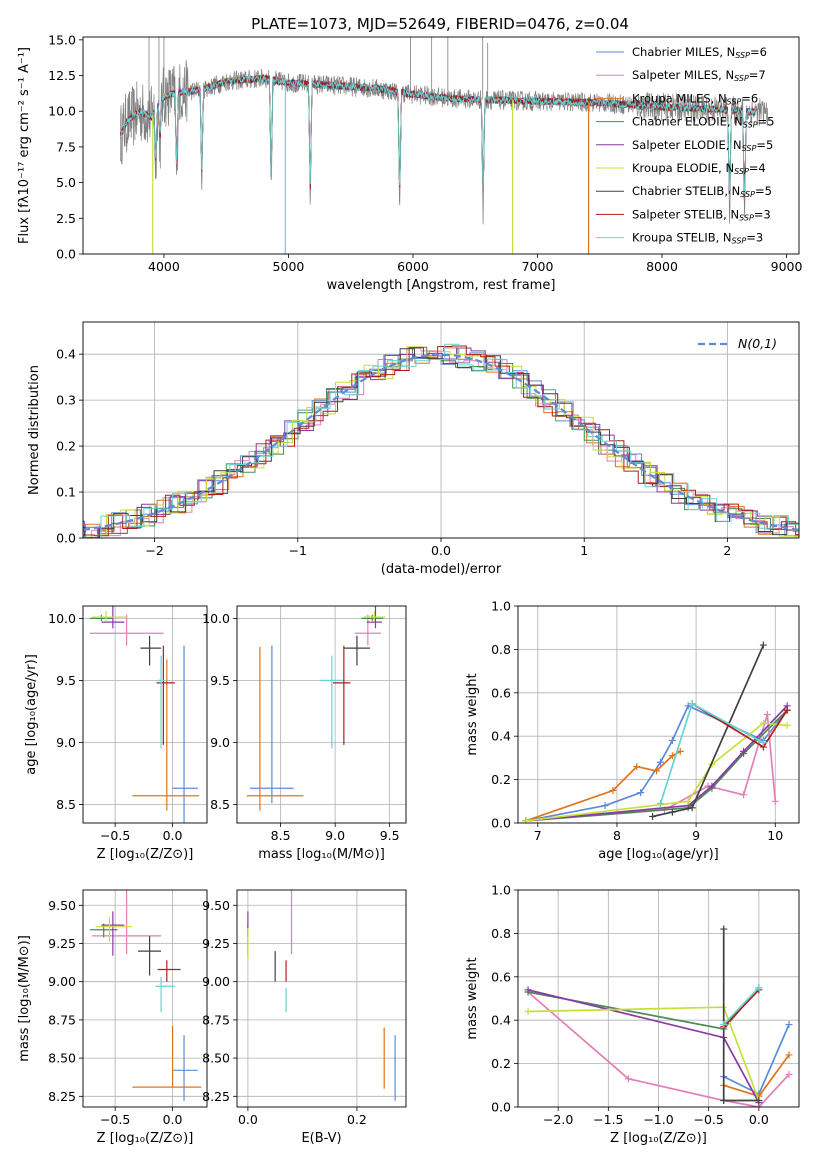 Image resolution: width=819 pixels, height=1170 pixels. I want to click on y-tick-label: 0.0, so click(66, 538).